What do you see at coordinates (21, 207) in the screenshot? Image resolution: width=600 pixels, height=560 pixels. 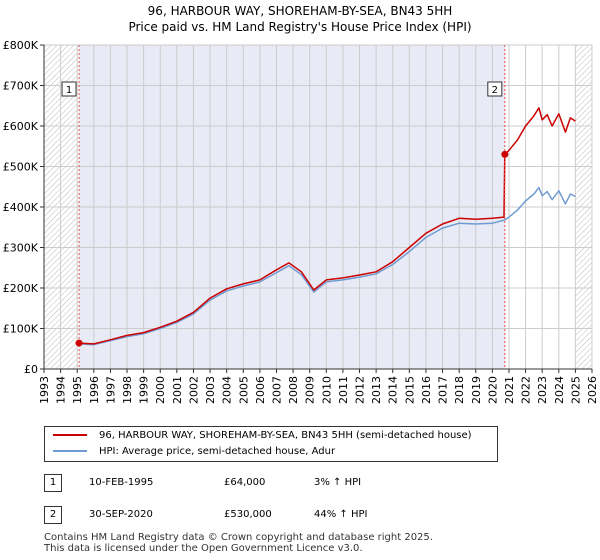 I see `y-tick-label: £400K` at bounding box center [21, 207].